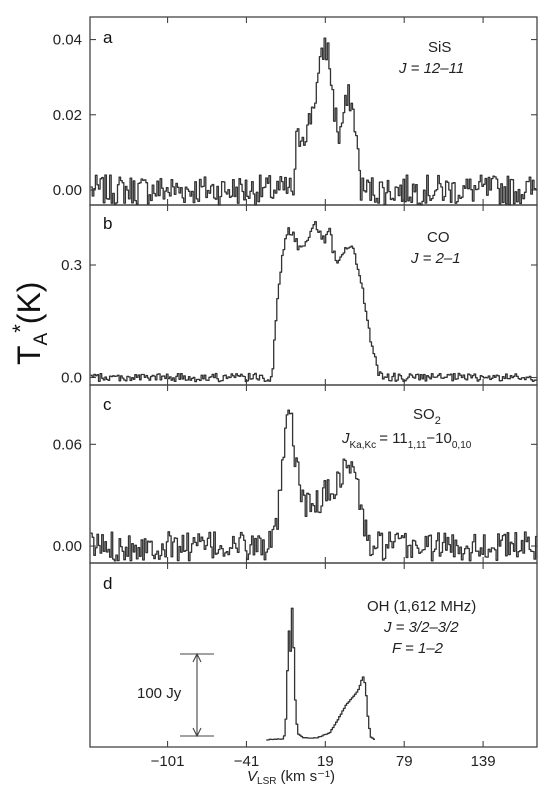 The image size is (550, 801). I want to click on panel-a-ytick-label: 0.02, so click(67, 115).